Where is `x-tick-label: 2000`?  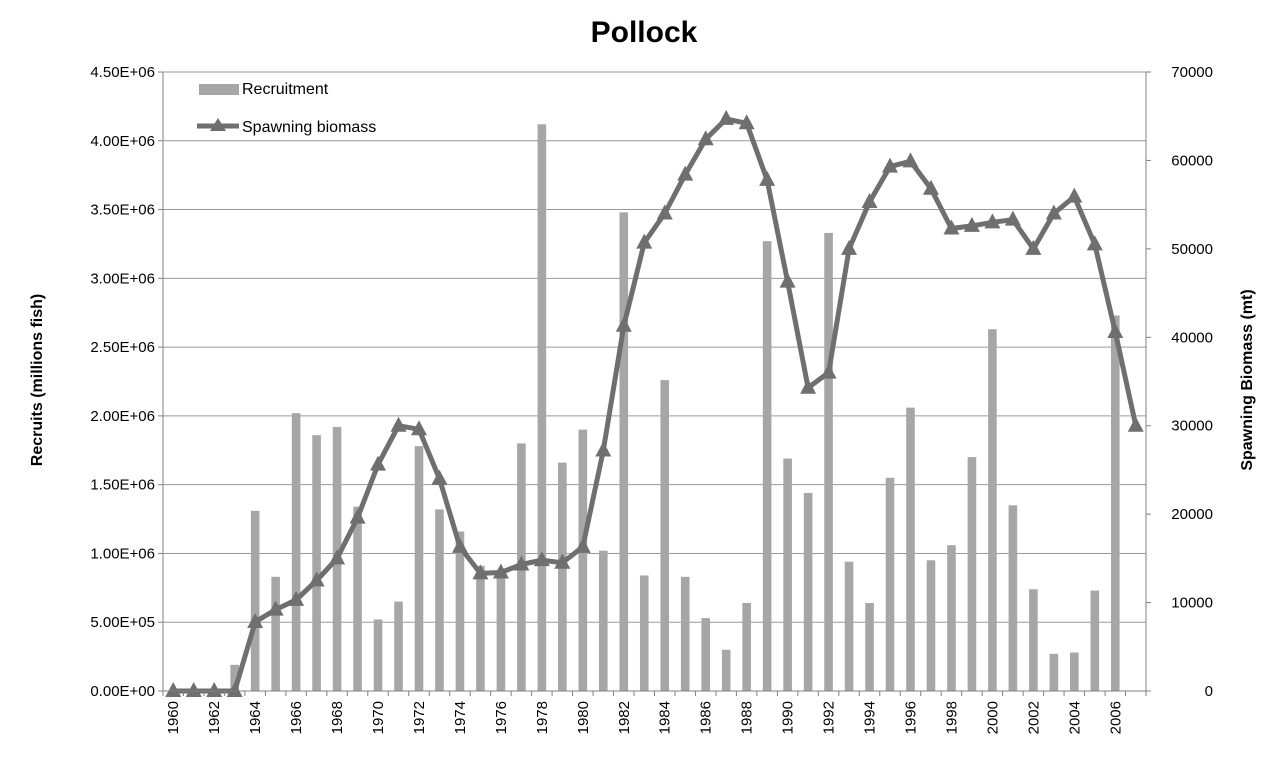 x-tick-label: 2000 is located at coordinates (992, 717).